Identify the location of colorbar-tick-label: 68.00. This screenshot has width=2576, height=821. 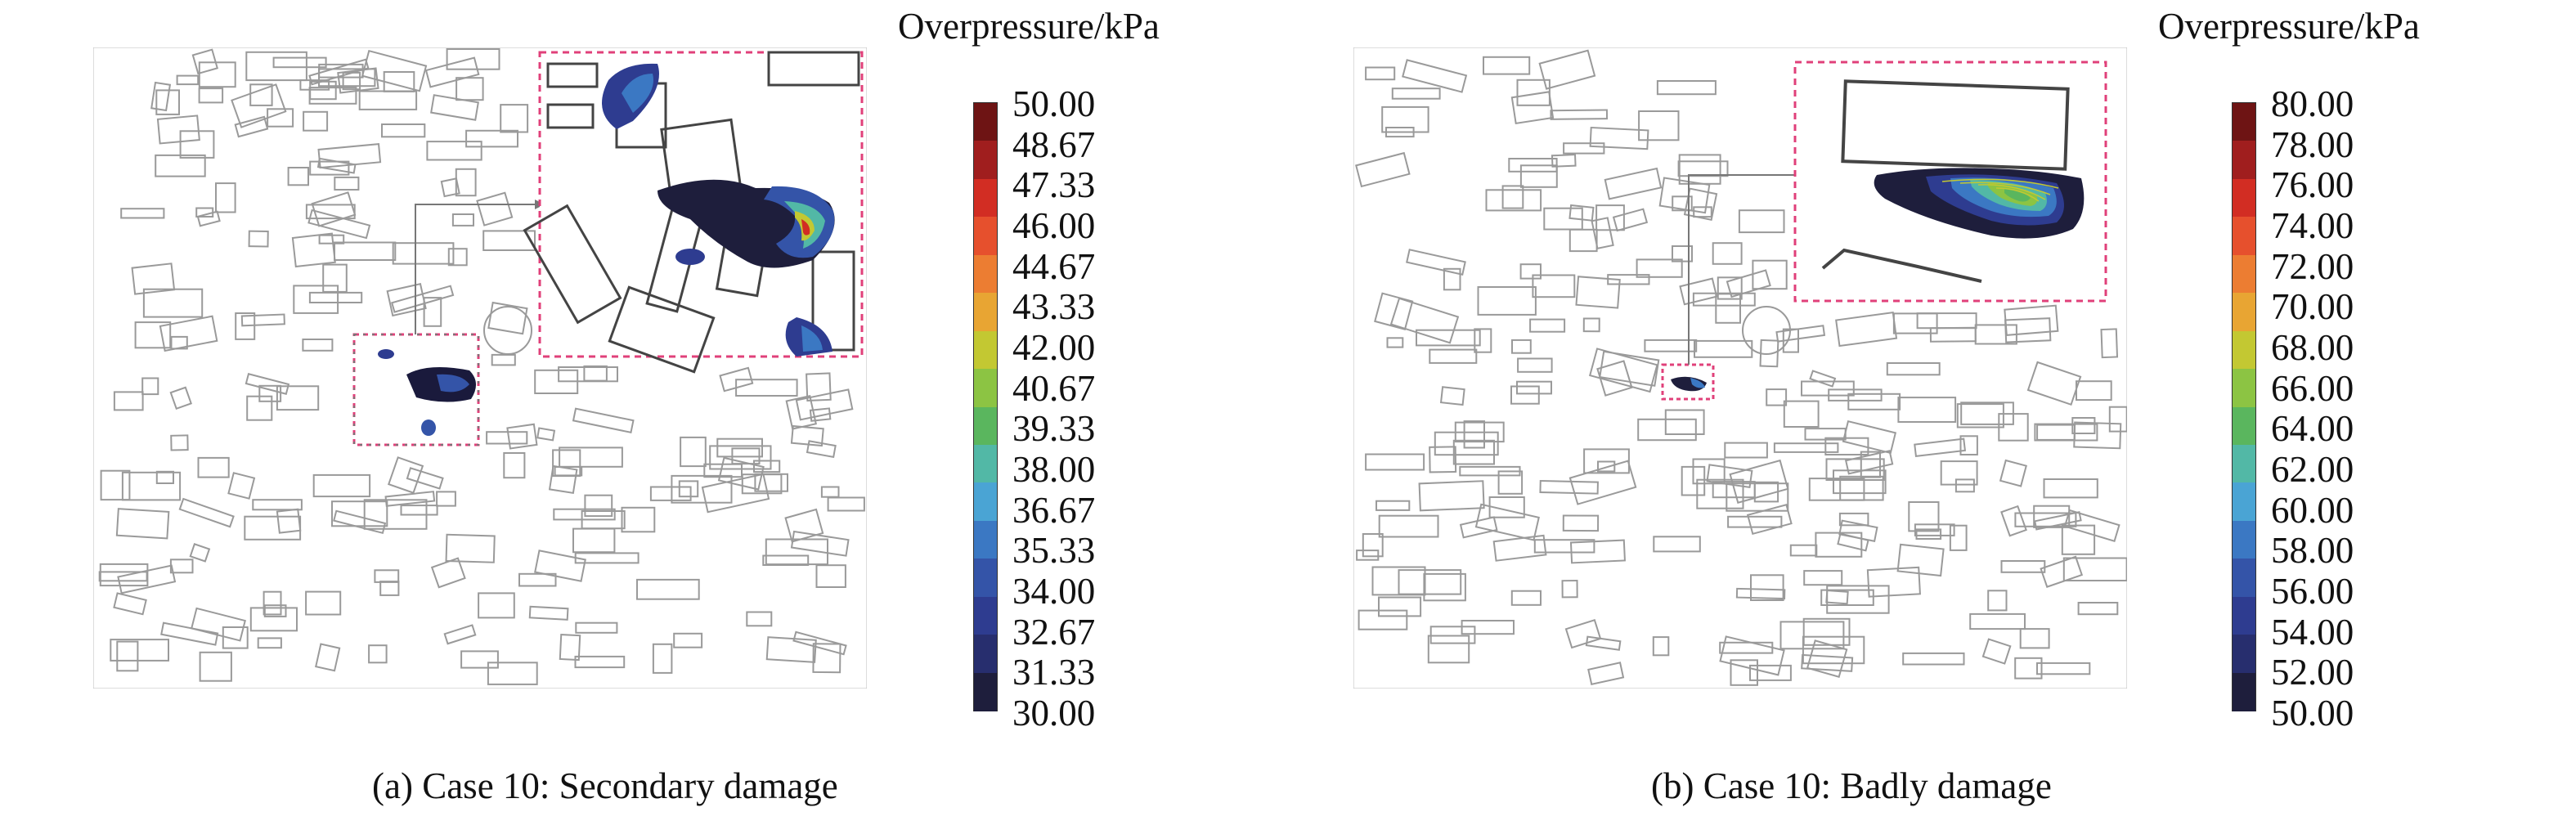
(2312, 347).